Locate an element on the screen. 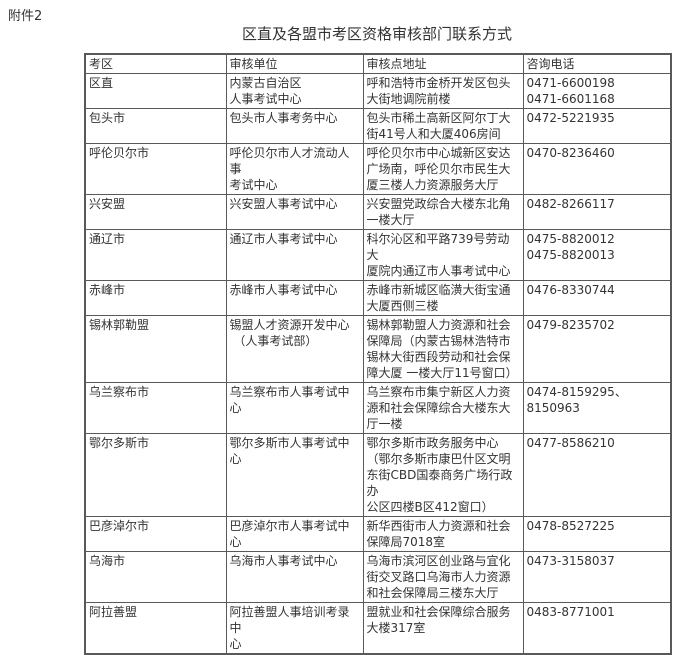 The height and width of the screenshot is (655, 695). cell-unit: 鄂尔多斯市人事考试中心 is located at coordinates (294, 475).